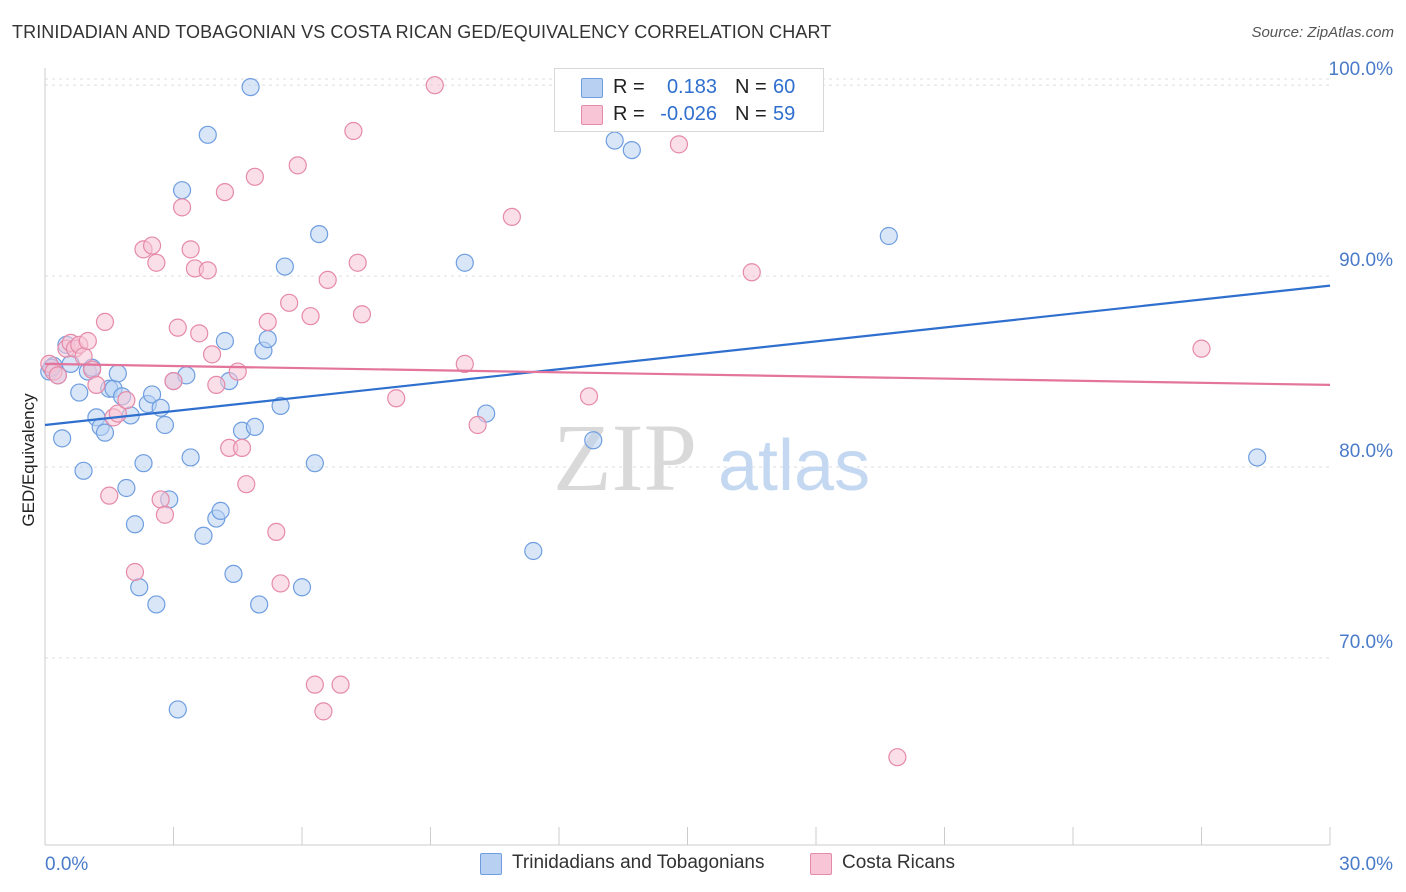 The height and width of the screenshot is (892, 1406). Describe the element at coordinates (711, 457) in the screenshot. I see `watermark: ZIP atlas` at that location.